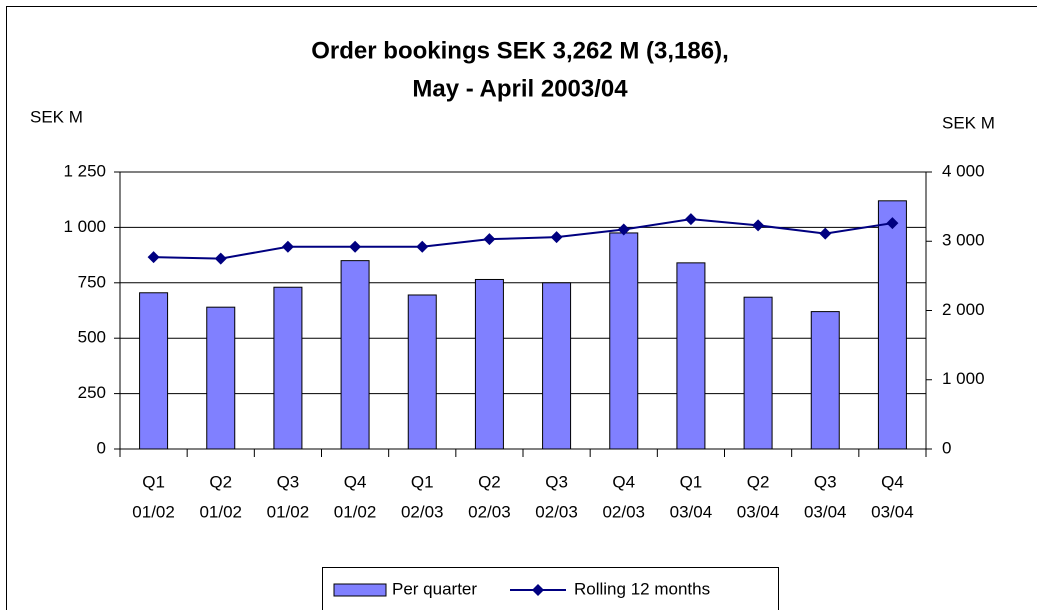  I want to click on legend-box, so click(550, 588).